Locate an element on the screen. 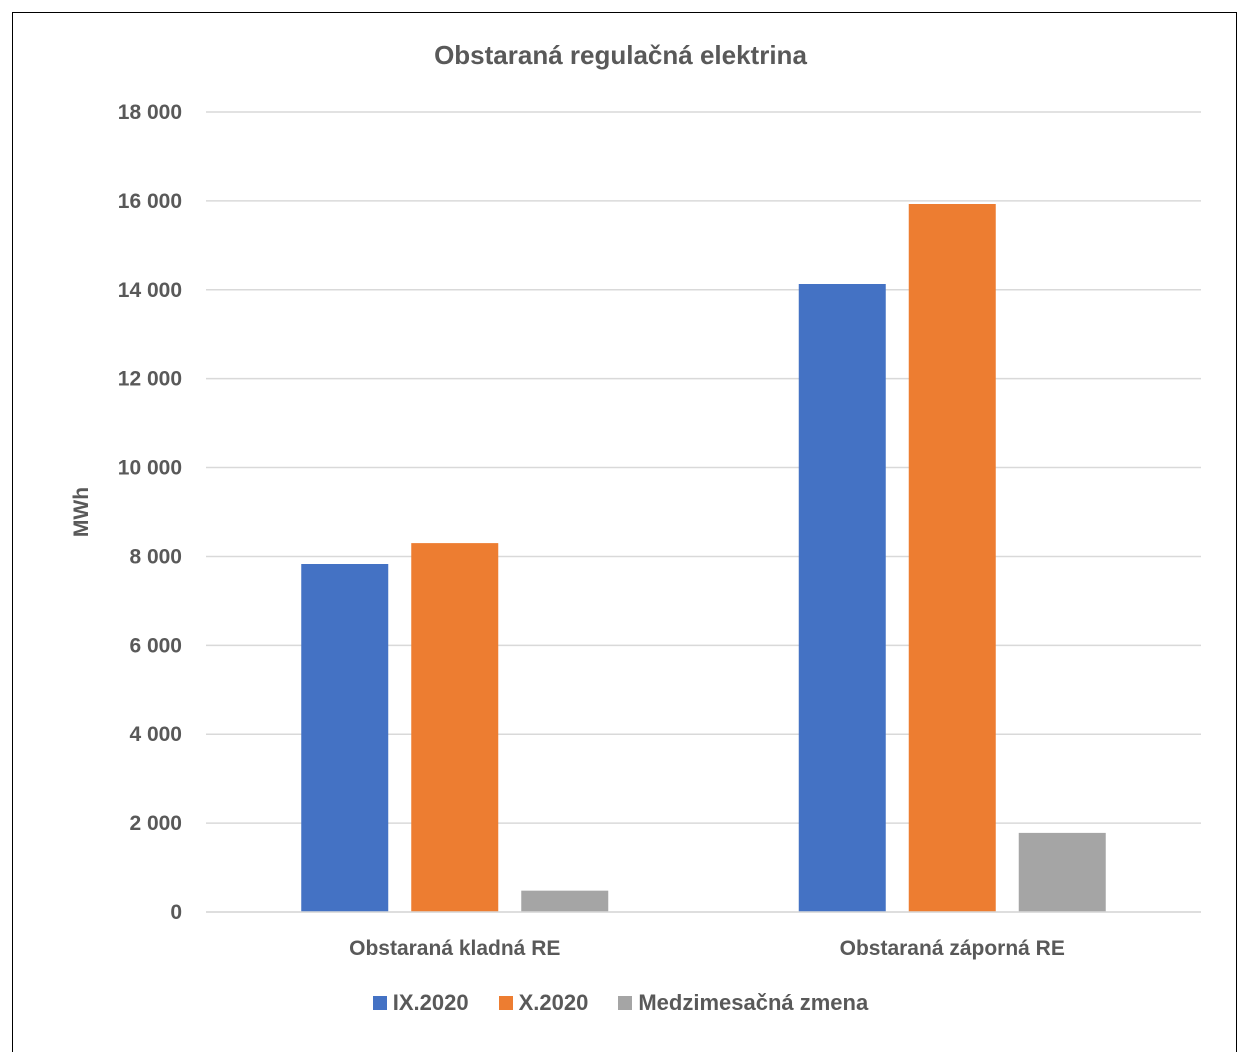 The height and width of the screenshot is (1052, 1241). chart-legend: IX.2020 X.2020 Medzimesačná zmena is located at coordinates (620, 1003).